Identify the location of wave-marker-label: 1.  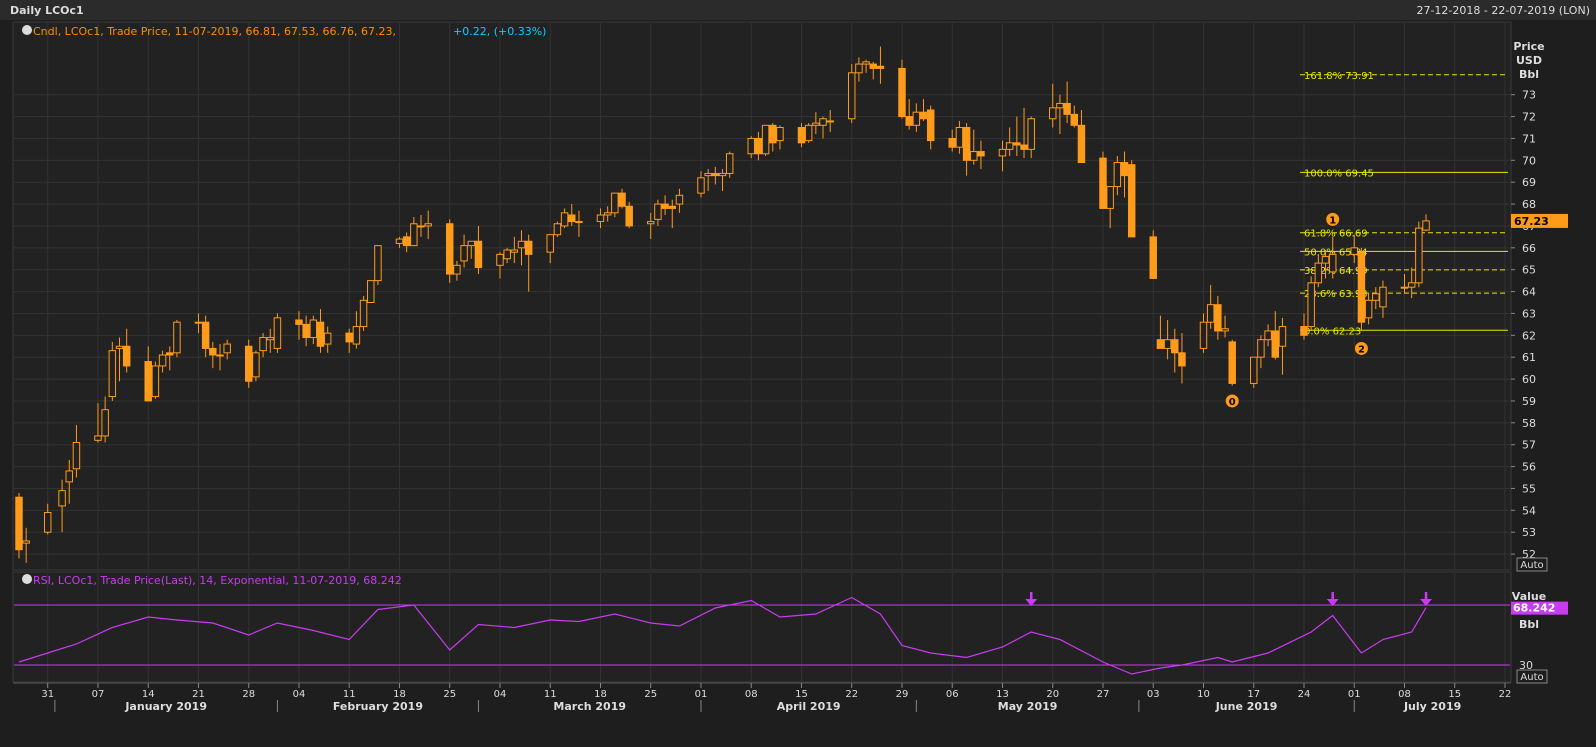
(1332, 220).